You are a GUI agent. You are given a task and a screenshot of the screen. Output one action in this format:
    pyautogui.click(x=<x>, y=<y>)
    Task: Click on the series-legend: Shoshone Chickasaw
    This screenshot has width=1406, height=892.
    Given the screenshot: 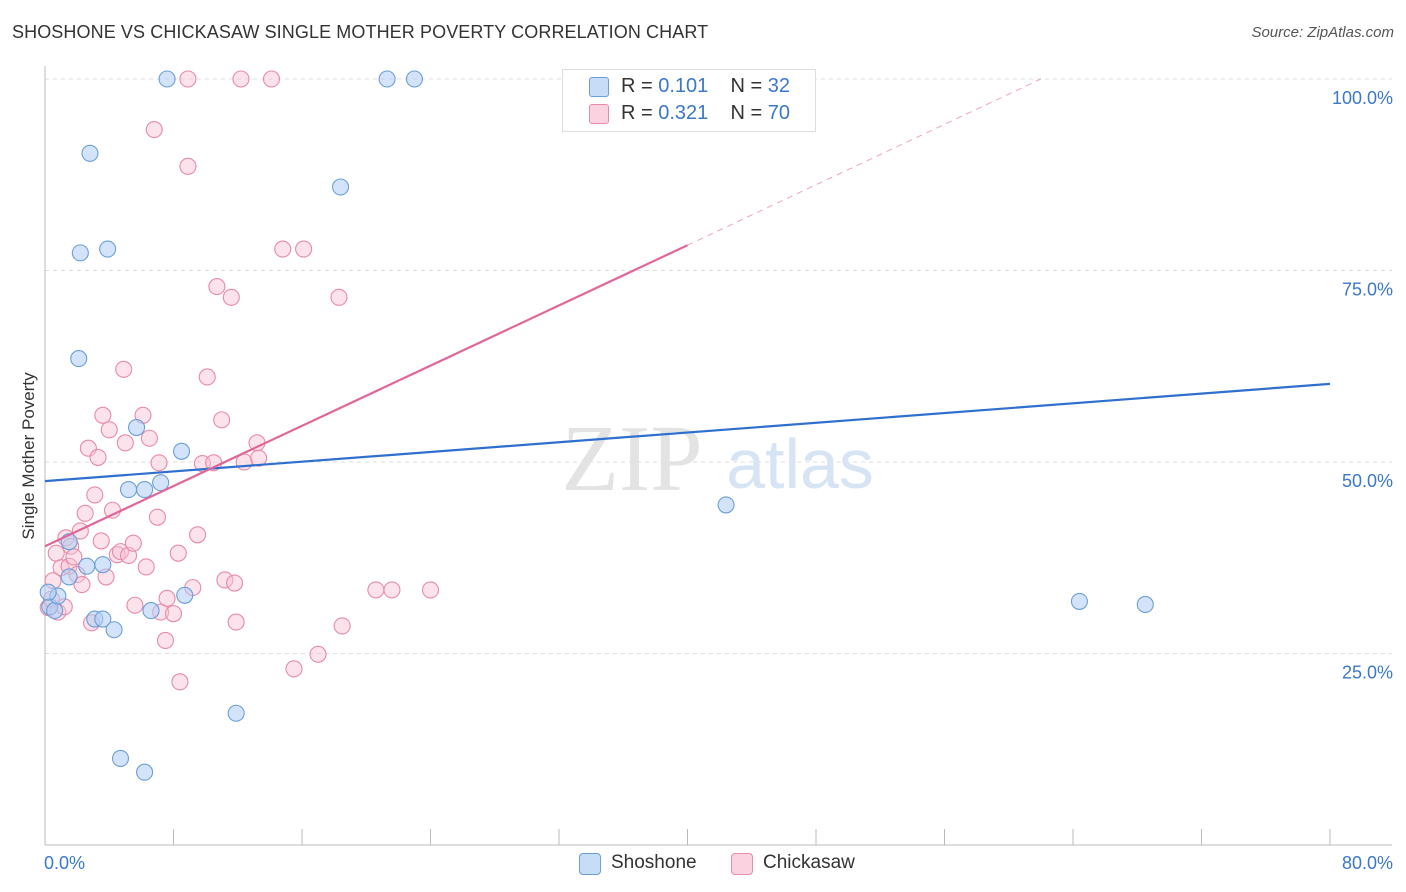 What is the action you would take?
    pyautogui.click(x=703, y=864)
    